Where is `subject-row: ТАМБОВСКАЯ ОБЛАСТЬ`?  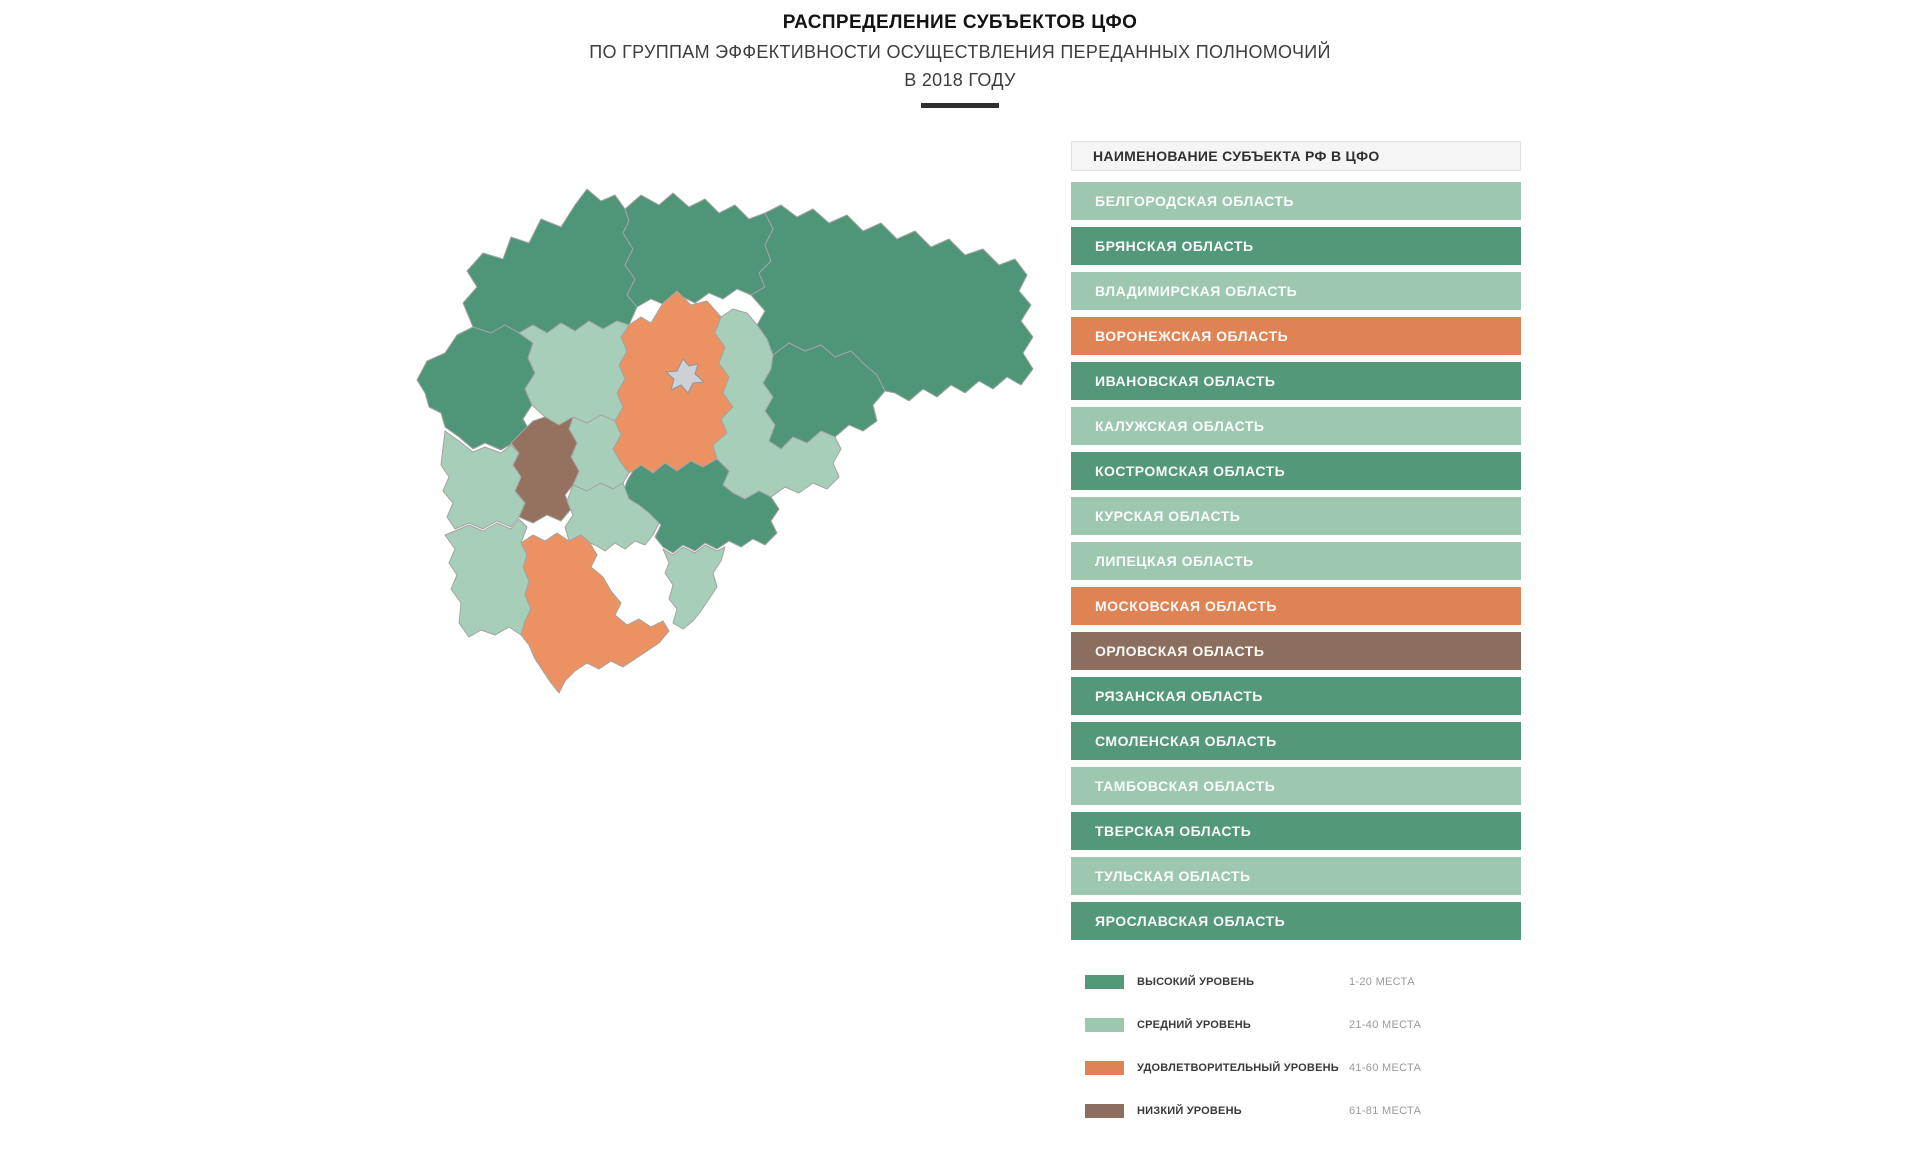 subject-row: ТАМБОВСКАЯ ОБЛАСТЬ is located at coordinates (1296, 786).